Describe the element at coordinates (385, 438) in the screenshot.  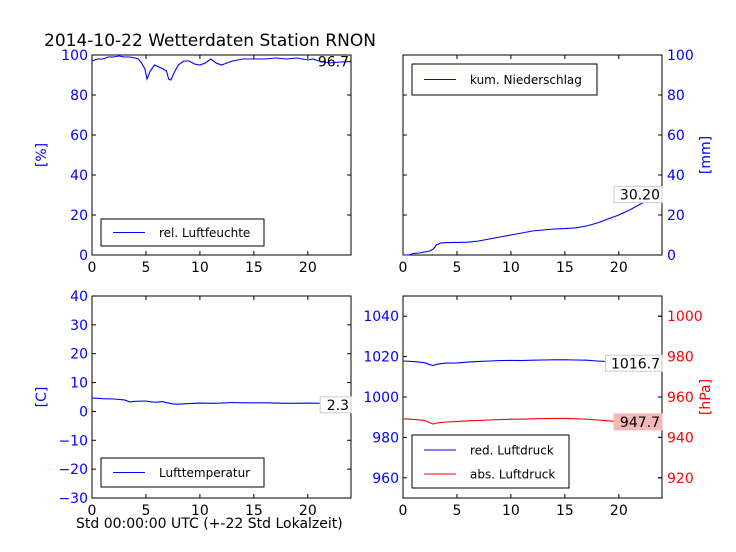
I see `pressure-y-tick-label: 980` at that location.